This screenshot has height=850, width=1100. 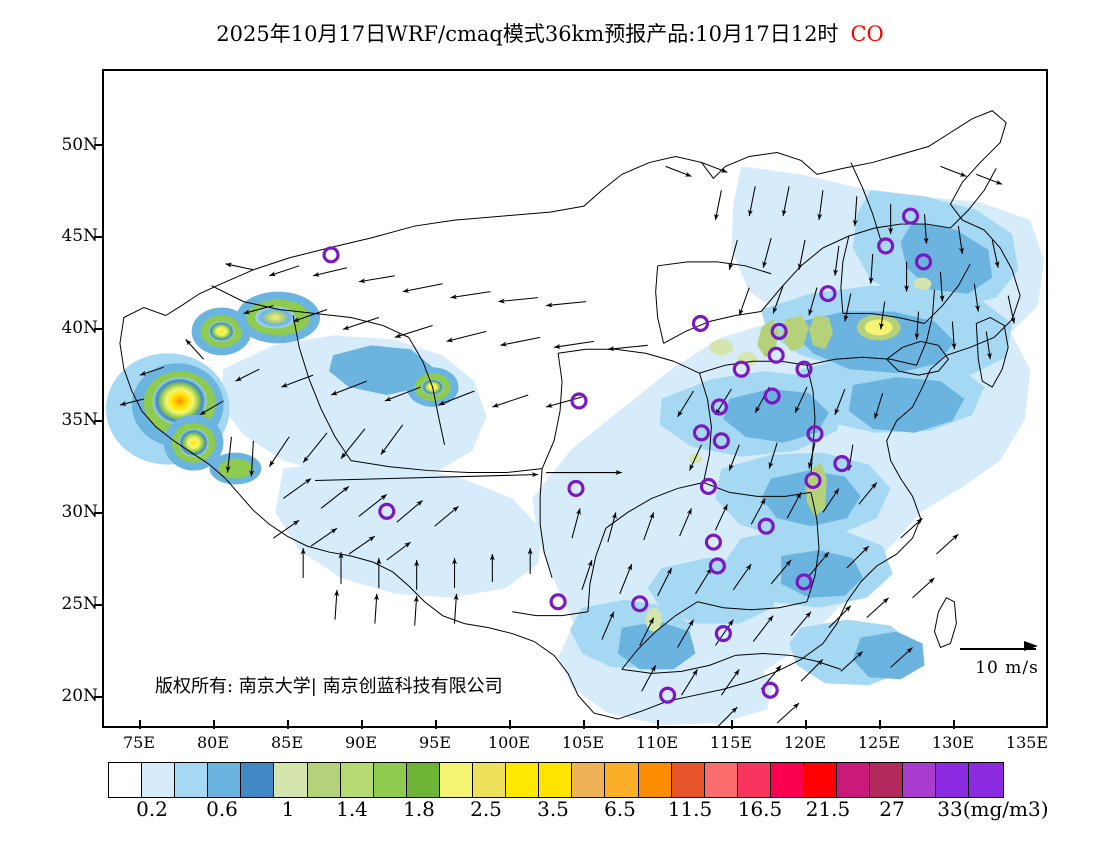 What do you see at coordinates (79, 420) in the screenshot?
I see `y-tick-label-35N: 35N` at bounding box center [79, 420].